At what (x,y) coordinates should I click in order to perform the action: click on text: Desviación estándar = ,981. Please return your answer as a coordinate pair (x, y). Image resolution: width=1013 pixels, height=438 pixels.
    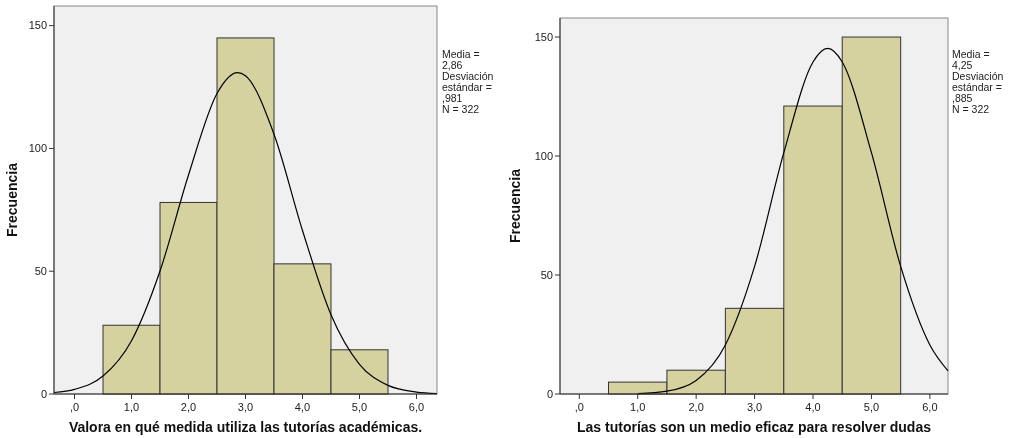
    Looking at the image, I should click on (468, 87).